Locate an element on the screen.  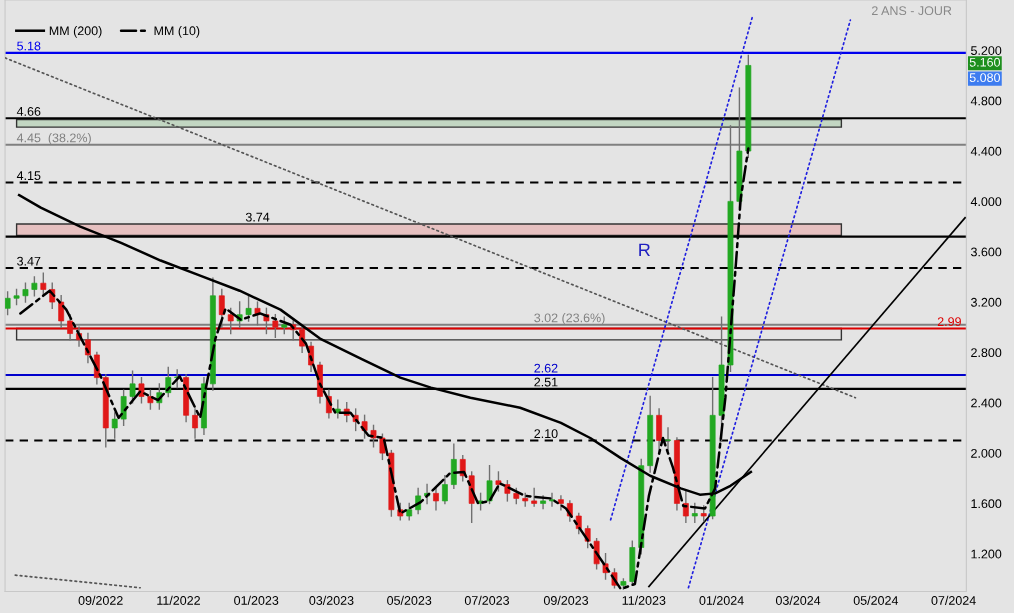
y-tick-label: 4.800 is located at coordinates (986, 101).